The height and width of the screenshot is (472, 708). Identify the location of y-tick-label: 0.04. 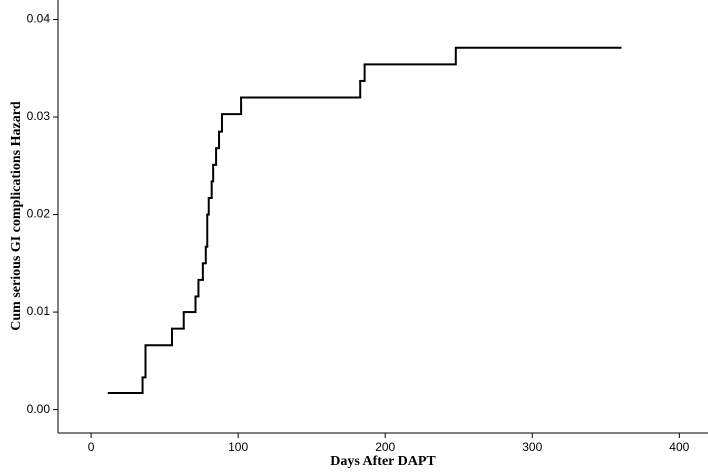
(39, 19).